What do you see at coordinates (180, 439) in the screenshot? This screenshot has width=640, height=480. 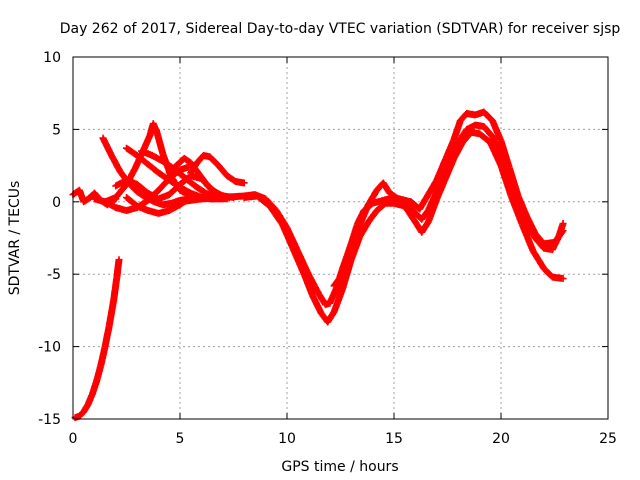 I see `x-tick-label: 5` at bounding box center [180, 439].